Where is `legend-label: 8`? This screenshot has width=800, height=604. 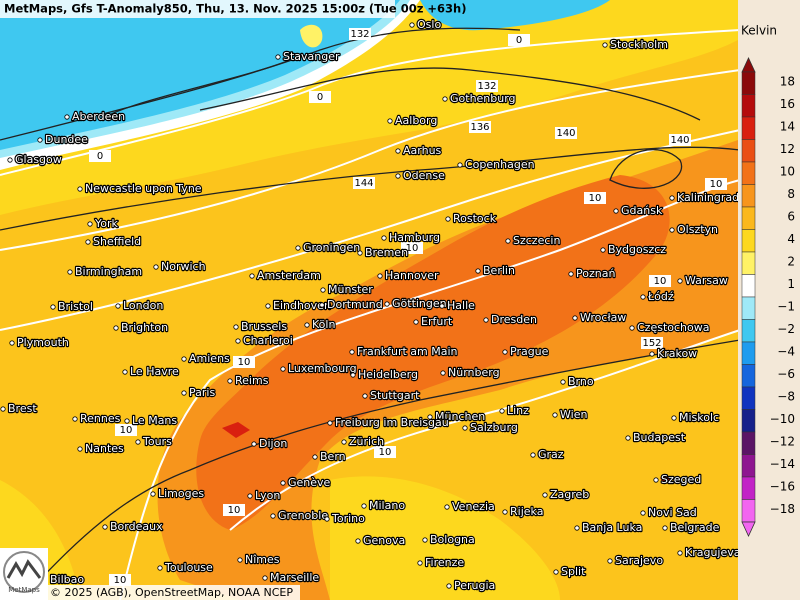
legend-label: 8 is located at coordinates (791, 194).